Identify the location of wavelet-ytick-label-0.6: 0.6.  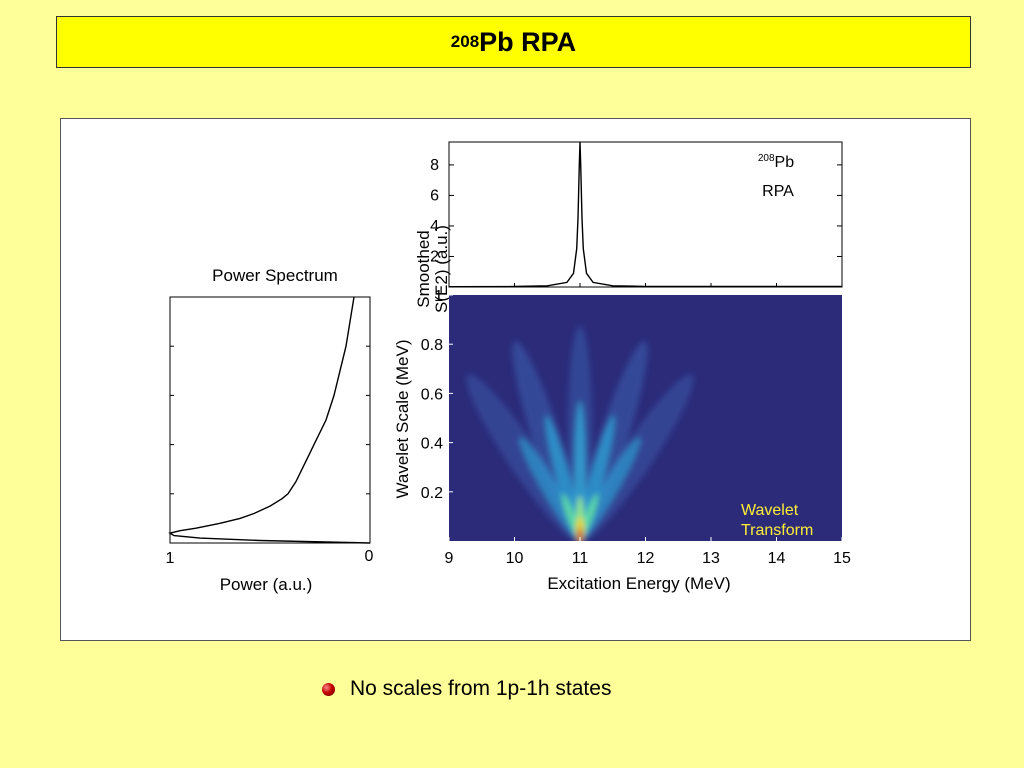
(432, 394).